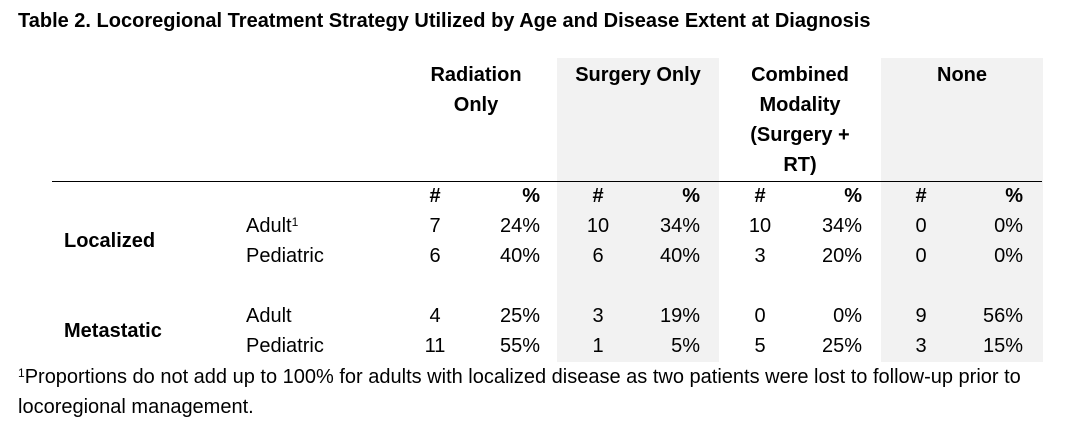  What do you see at coordinates (113, 331) in the screenshot?
I see `row-group-metastatic: Metastatic` at bounding box center [113, 331].